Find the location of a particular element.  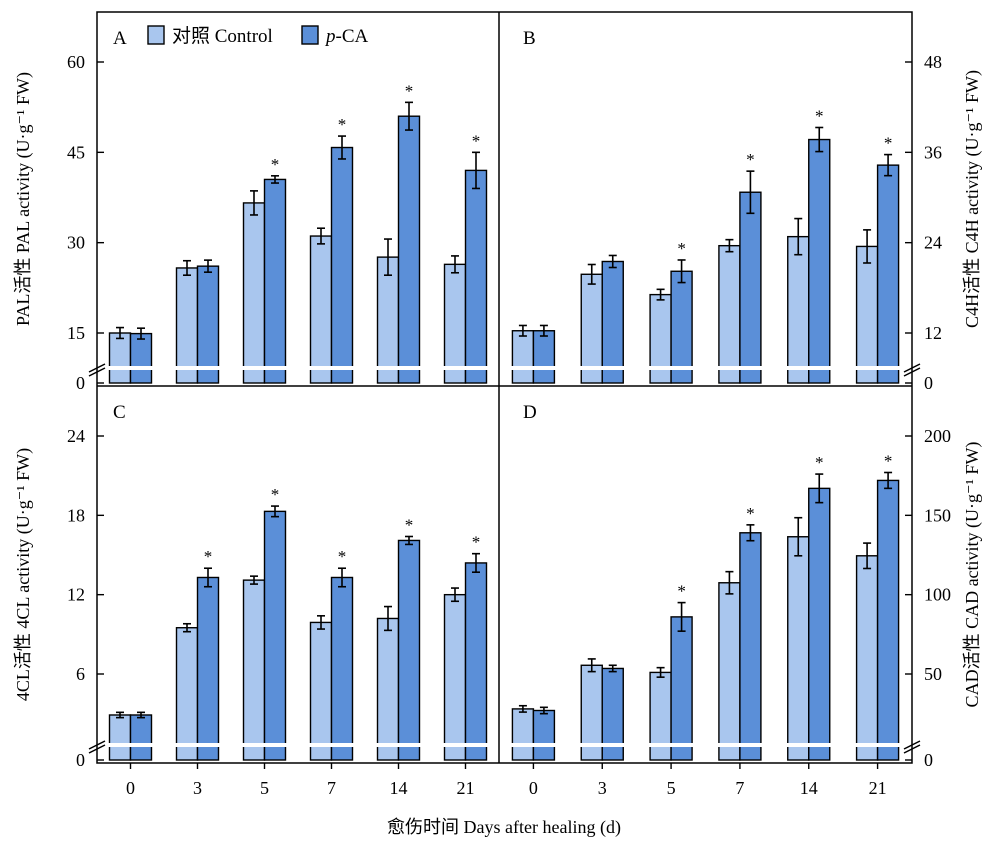

y-axis-title: C4H活性 C4H activity (U·g⁻¹ FW) is located at coordinates (972, 199).